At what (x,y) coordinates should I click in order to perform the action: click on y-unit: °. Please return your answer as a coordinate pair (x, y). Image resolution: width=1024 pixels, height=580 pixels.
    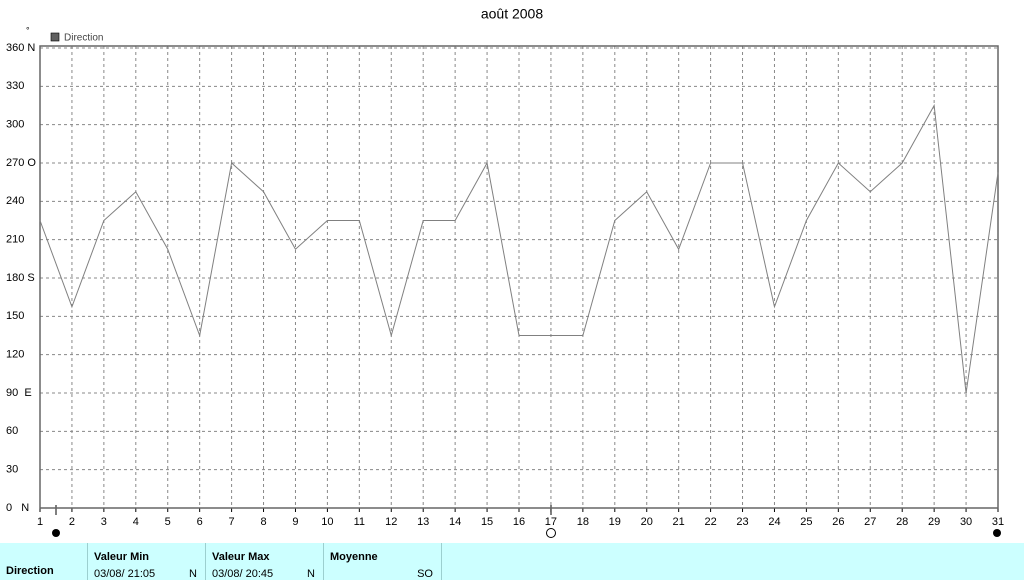
    Looking at the image, I should click on (28, 30).